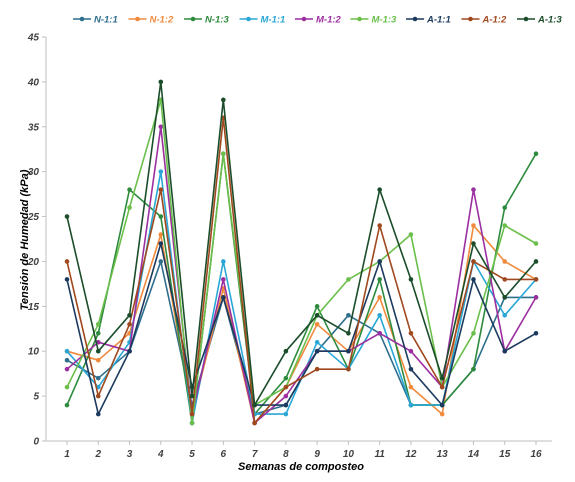  What do you see at coordinates (474, 454) in the screenshot?
I see `x-tick-label: 14` at bounding box center [474, 454].